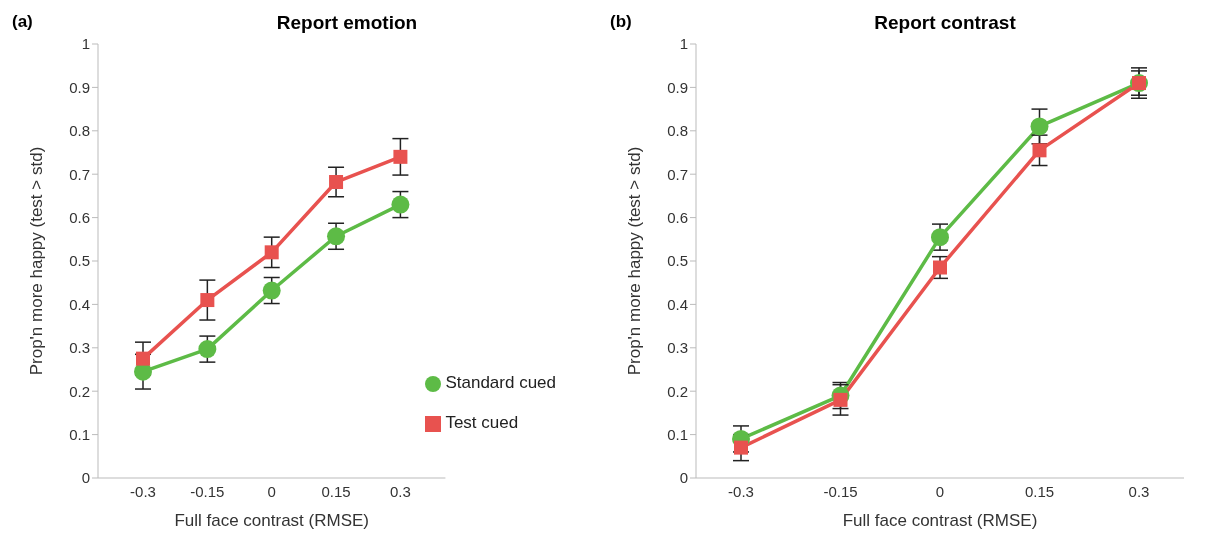 This screenshot has width=1215, height=541. Describe the element at coordinates (22, 22) in the screenshot. I see `text: (a)` at that location.